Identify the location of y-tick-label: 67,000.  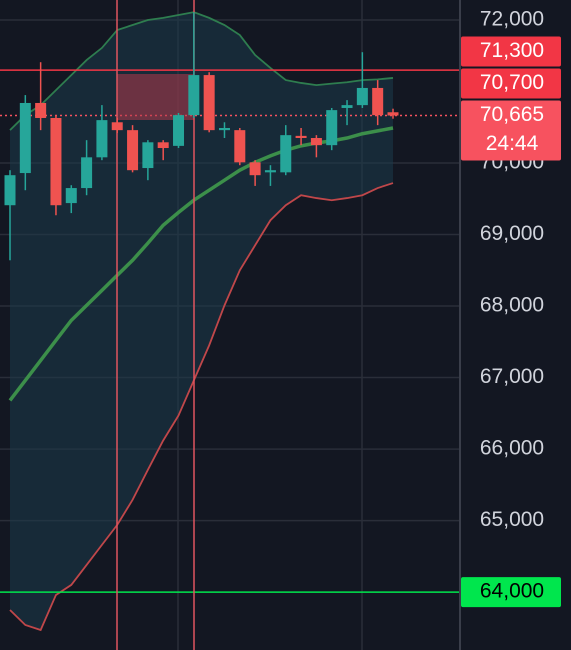
(512, 376).